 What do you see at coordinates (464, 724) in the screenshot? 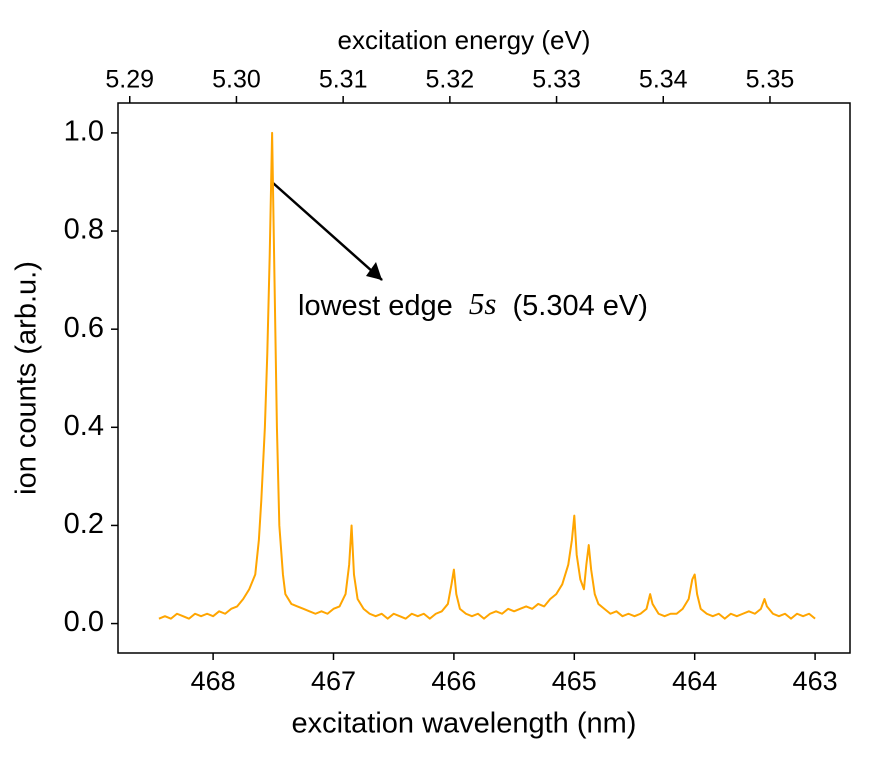
I see `x-axis-label: excitation wavelength (nm)` at bounding box center [464, 724].